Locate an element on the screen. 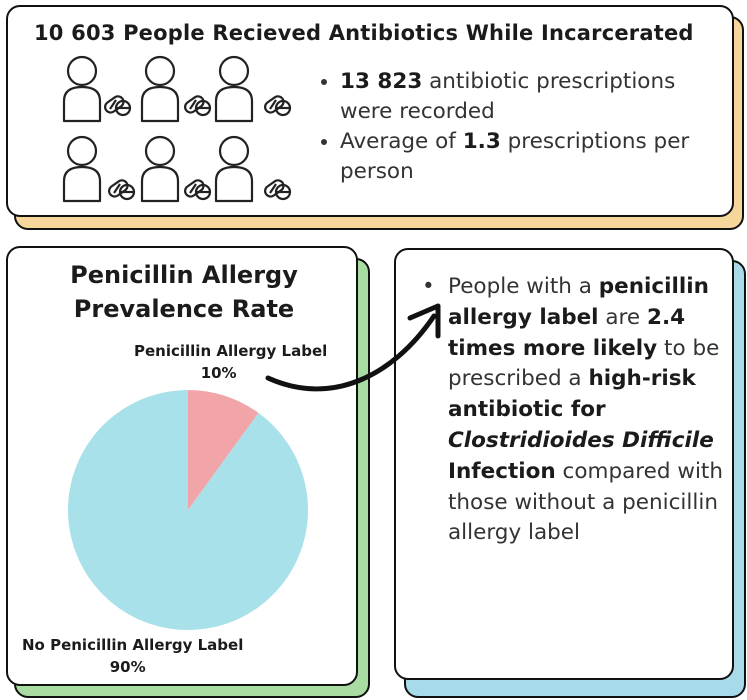 The width and height of the screenshot is (747, 700). risk-text-segment: penicillin allergy label is located at coordinates (578, 302).